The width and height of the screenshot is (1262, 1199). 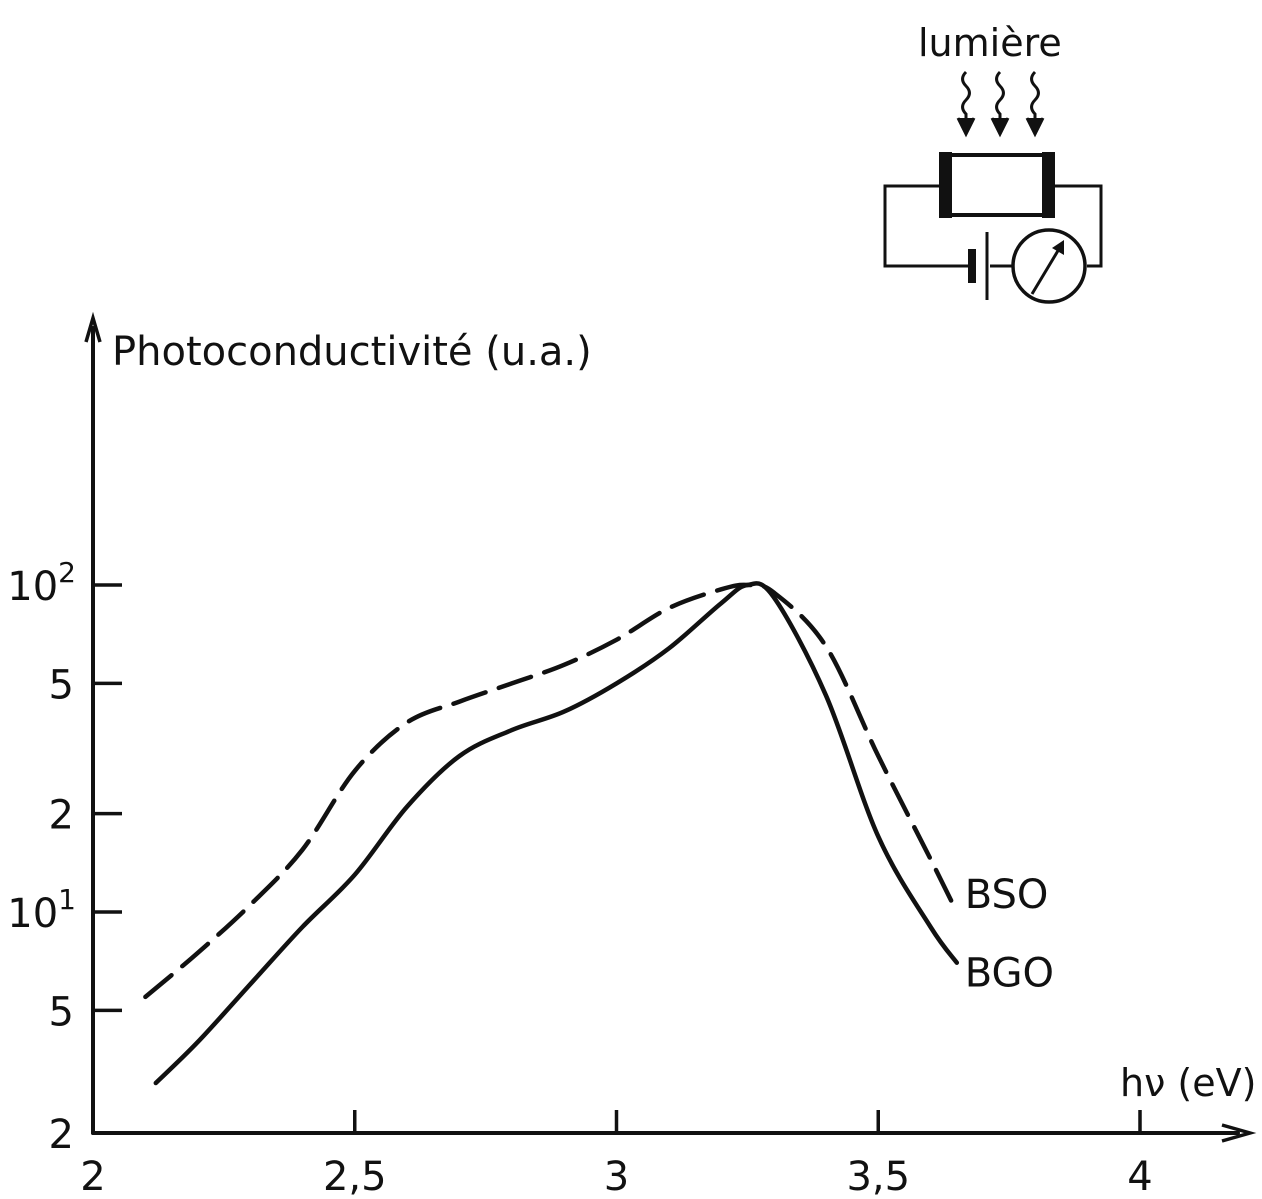 I want to click on y-tick-label: 10¹, so click(x=41, y=910).